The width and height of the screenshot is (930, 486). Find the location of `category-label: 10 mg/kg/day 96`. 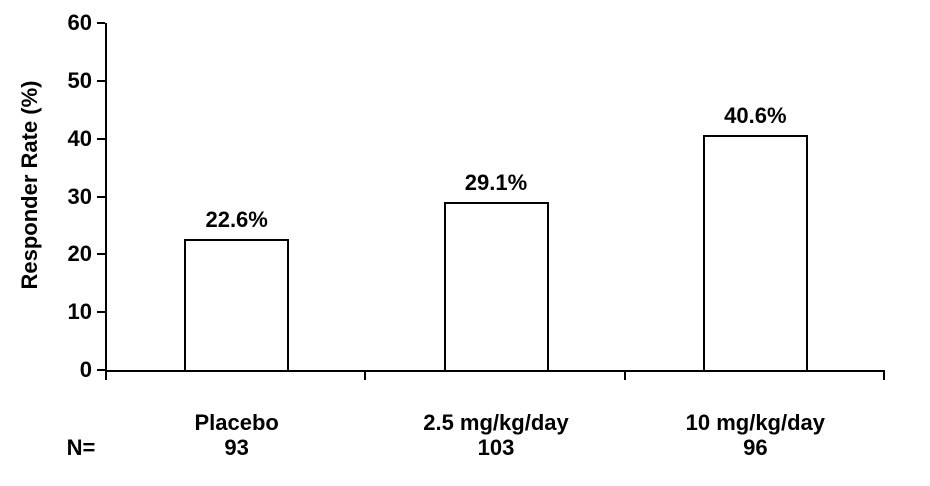

category-label: 10 mg/kg/day 96 is located at coordinates (755, 435).